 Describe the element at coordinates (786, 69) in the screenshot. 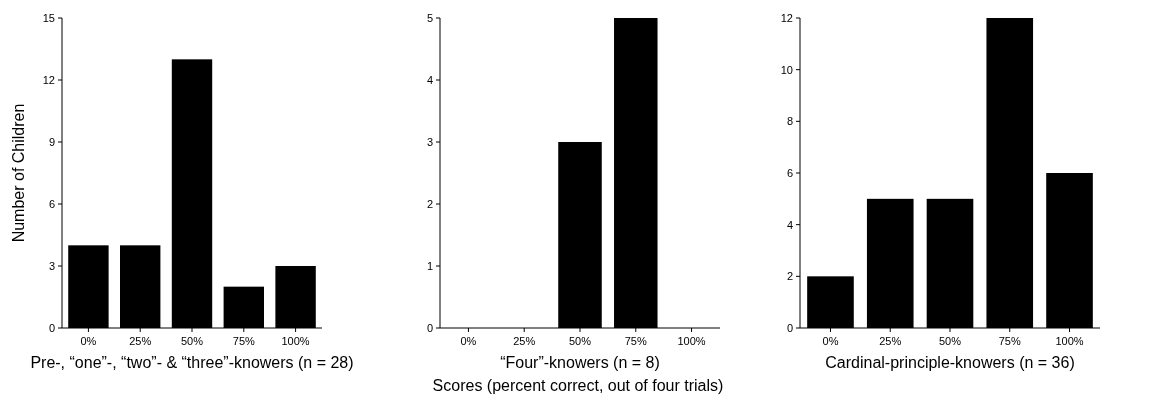

I see `y-tick-label: 10` at that location.